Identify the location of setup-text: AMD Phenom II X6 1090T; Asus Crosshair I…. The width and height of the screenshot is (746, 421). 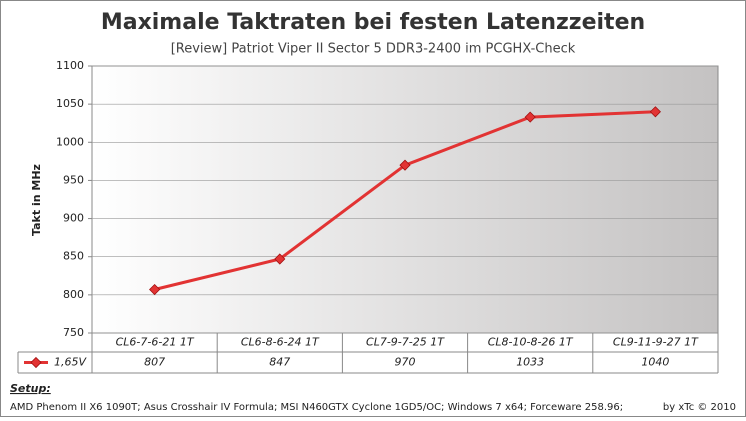
(316, 407).